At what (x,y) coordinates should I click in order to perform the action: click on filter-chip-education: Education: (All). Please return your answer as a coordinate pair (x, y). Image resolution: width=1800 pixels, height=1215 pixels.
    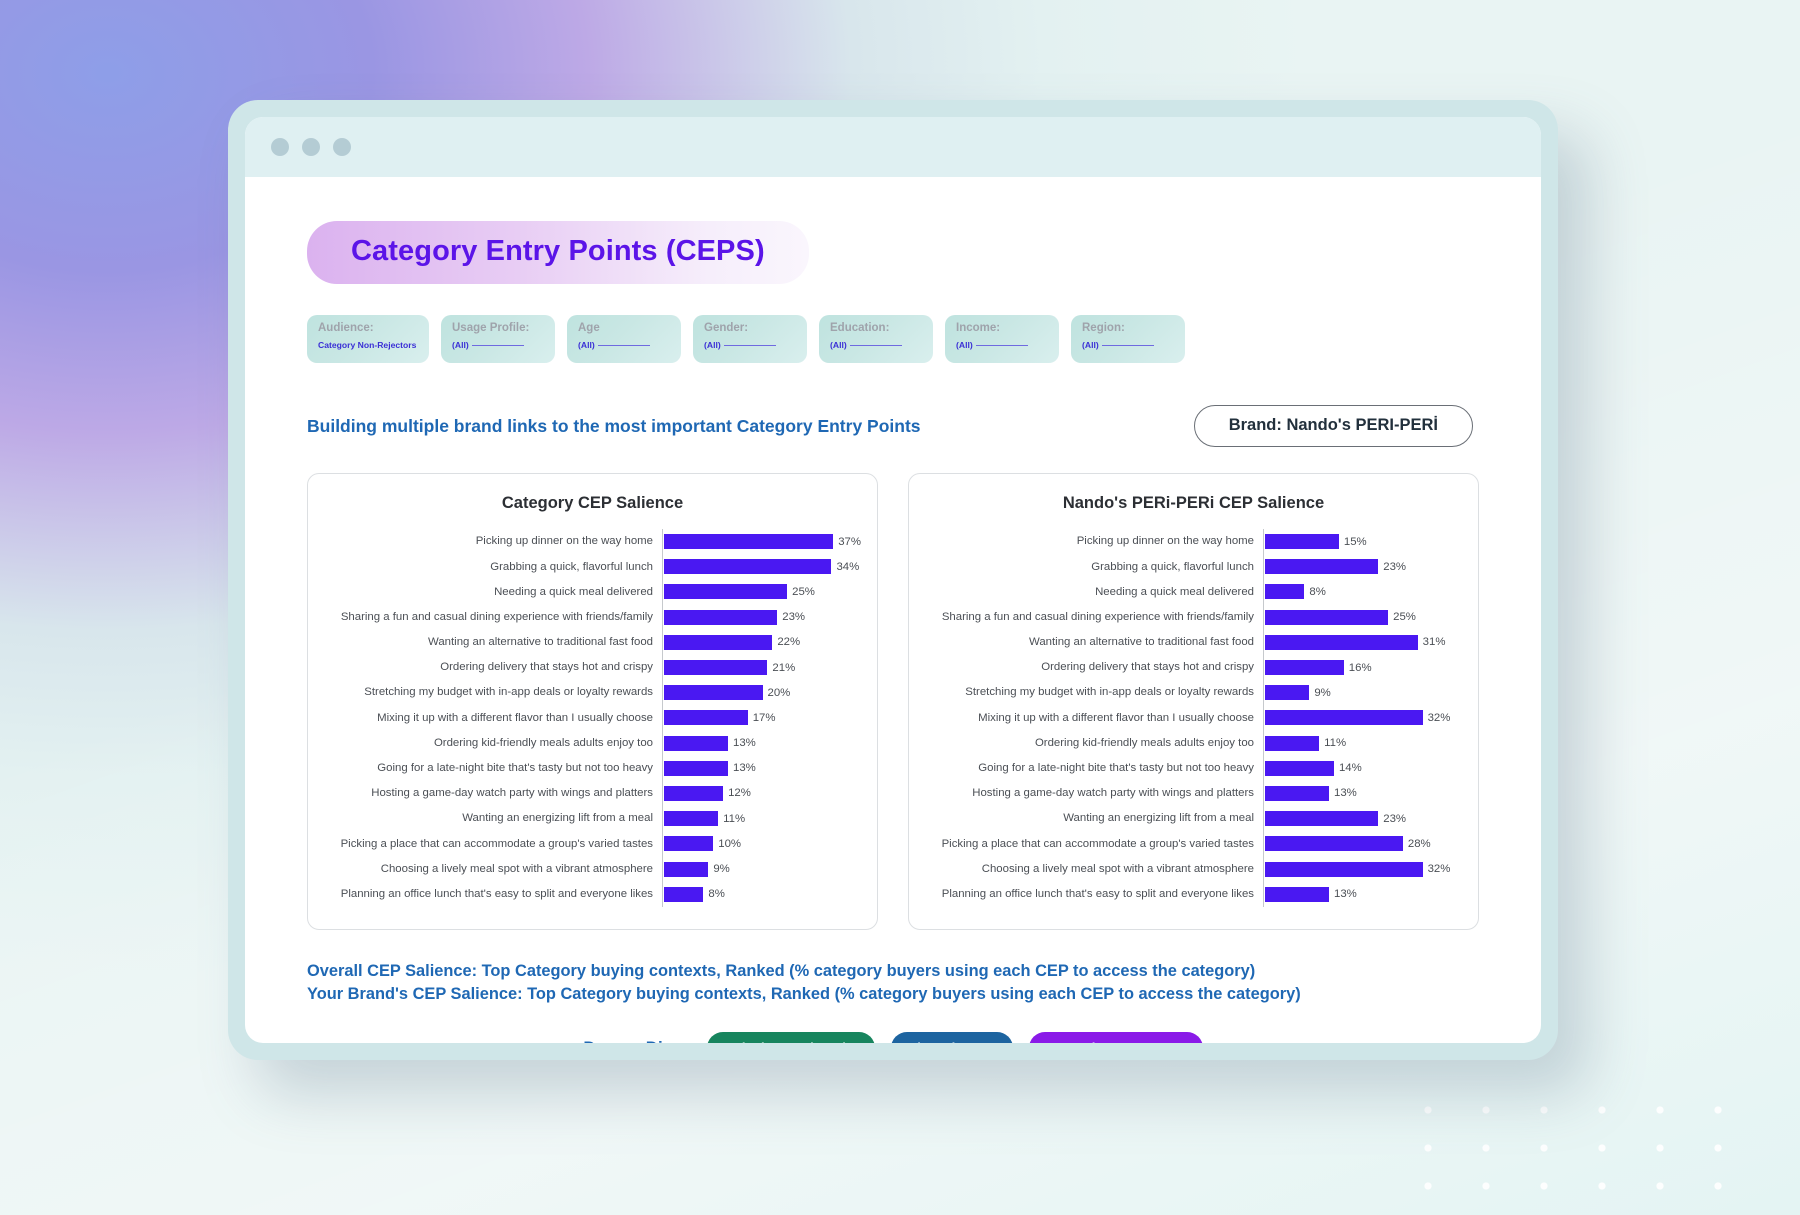
    Looking at the image, I should click on (876, 339).